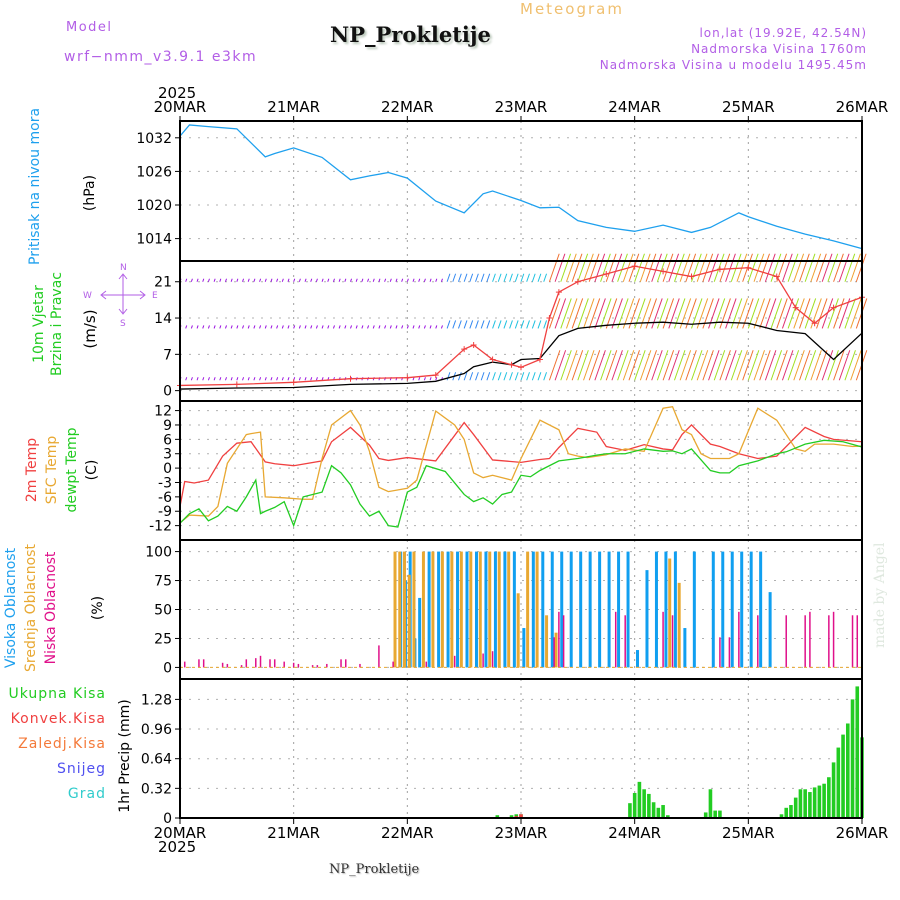 The width and height of the screenshot is (900, 900). What do you see at coordinates (156, 760) in the screenshot?
I see `ytick-label: 0.64` at bounding box center [156, 760].